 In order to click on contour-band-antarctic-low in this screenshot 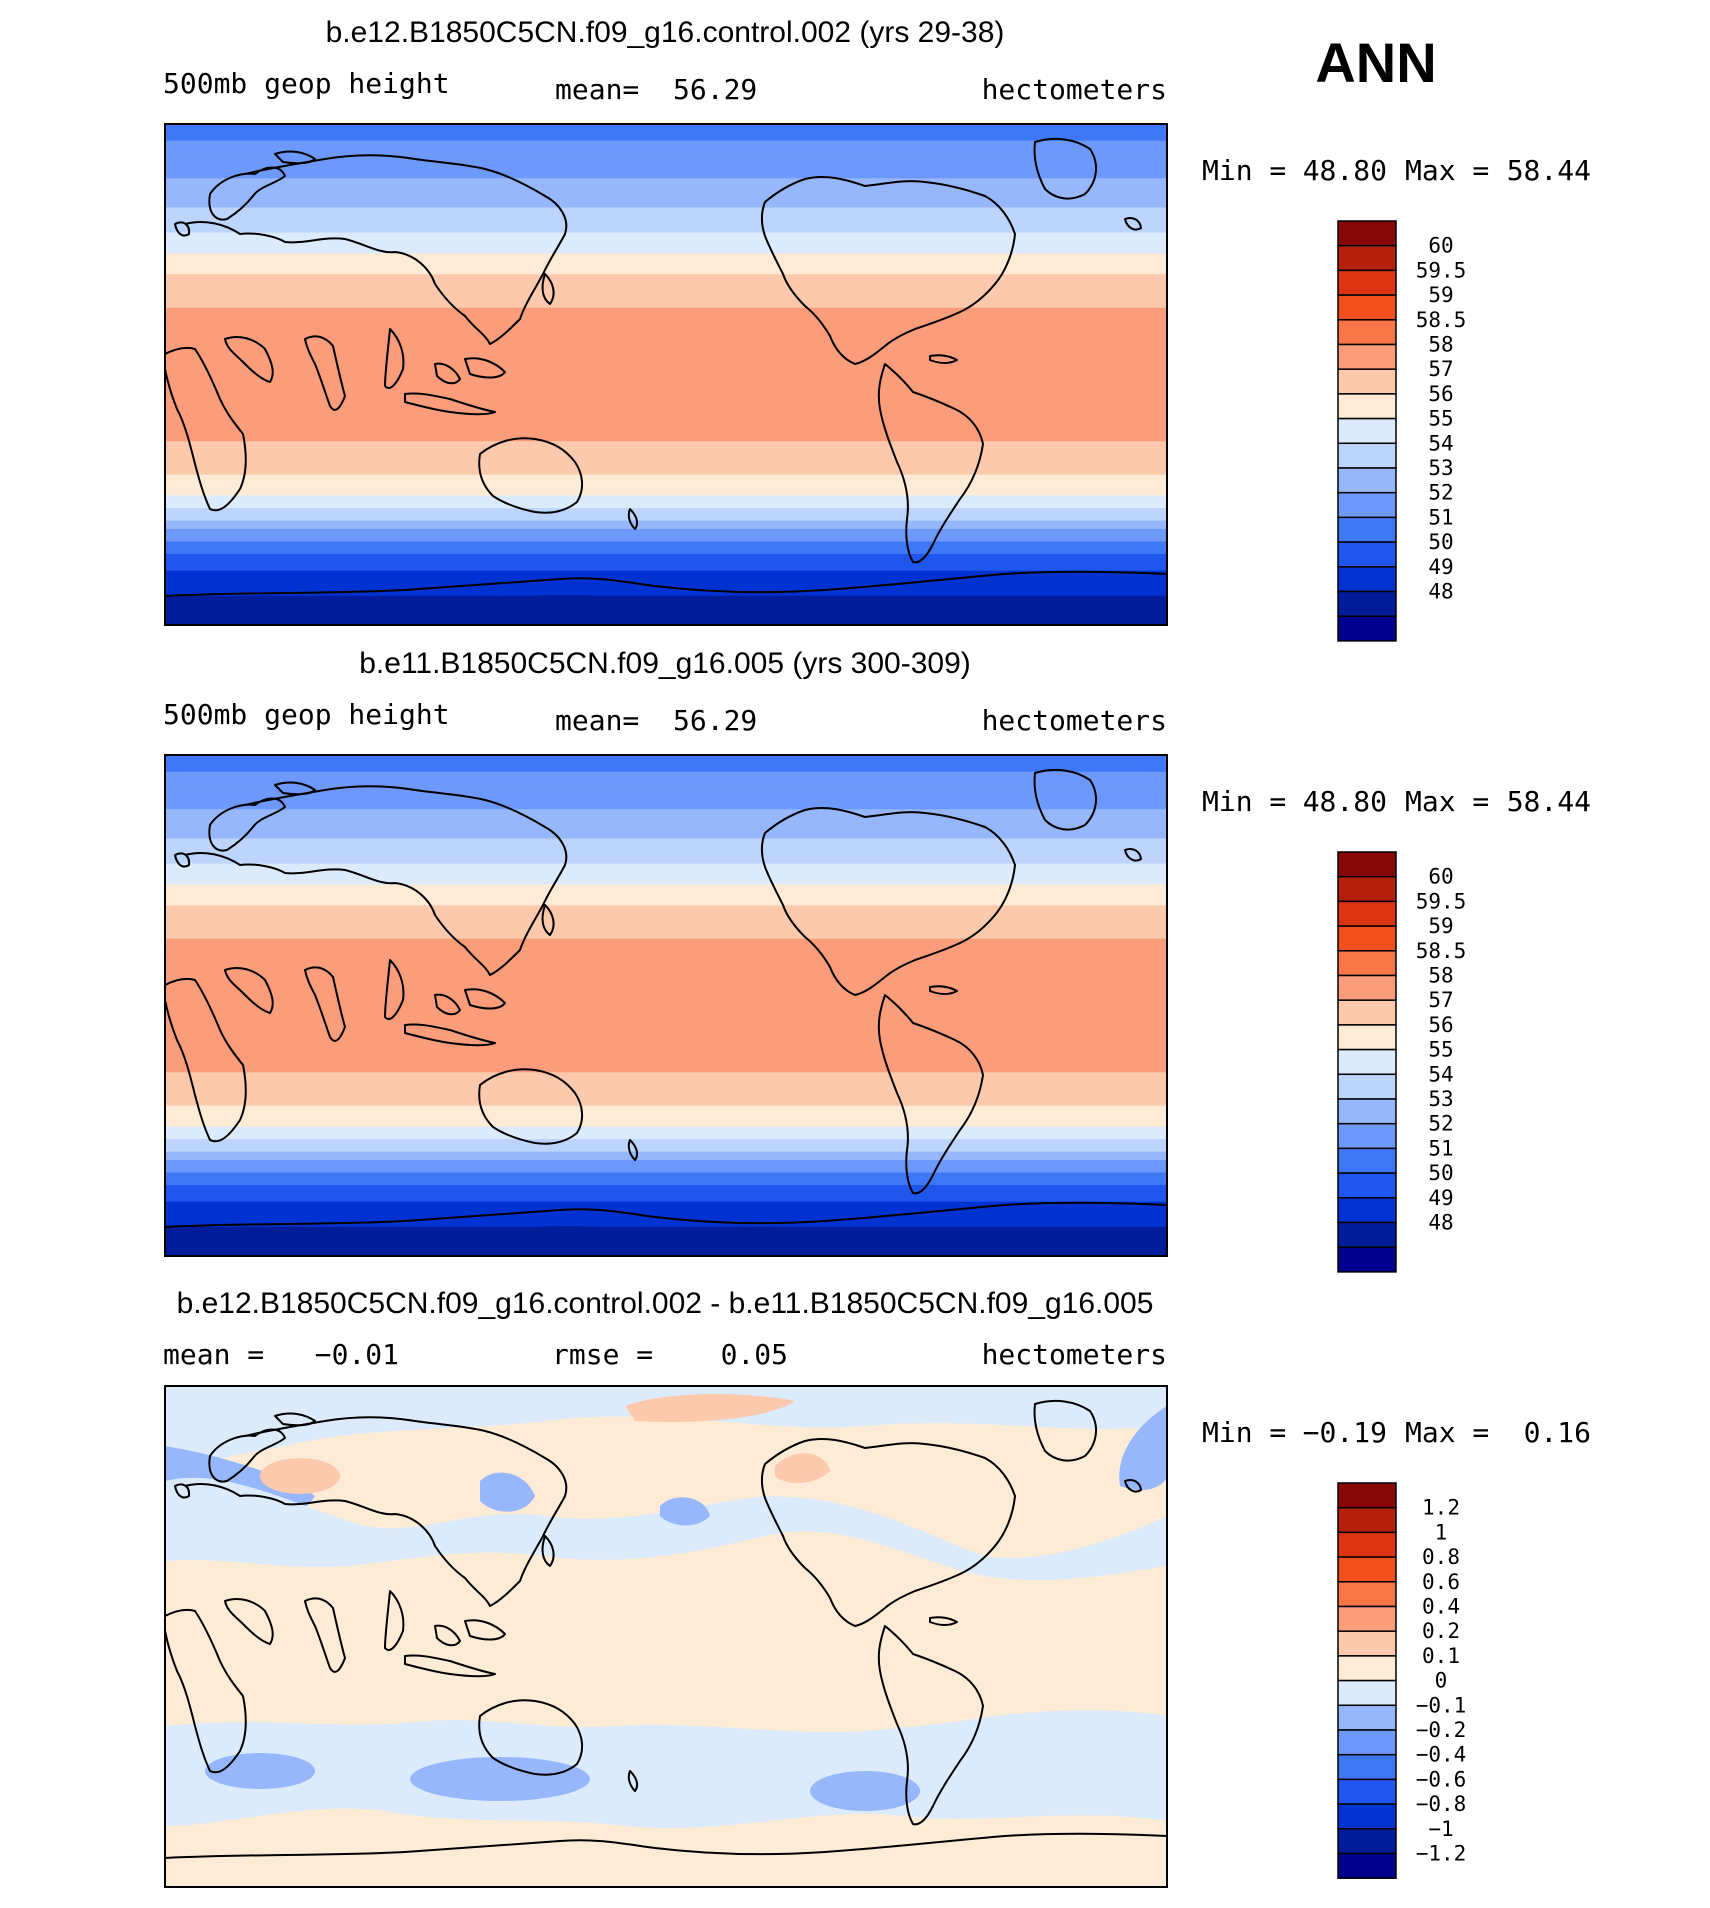, I will do `click(565, 1240)`.